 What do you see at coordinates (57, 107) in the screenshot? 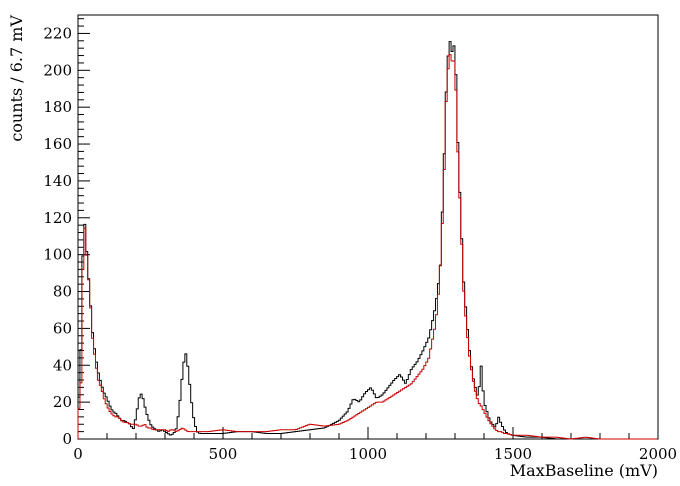
I see `y-tick-label: 180` at bounding box center [57, 107].